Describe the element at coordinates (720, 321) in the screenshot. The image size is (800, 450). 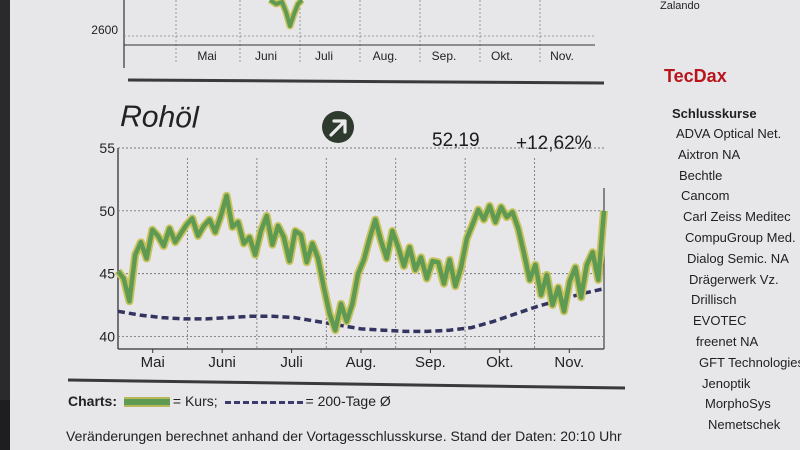
I see `sidebar-item: EVOTEC` at that location.